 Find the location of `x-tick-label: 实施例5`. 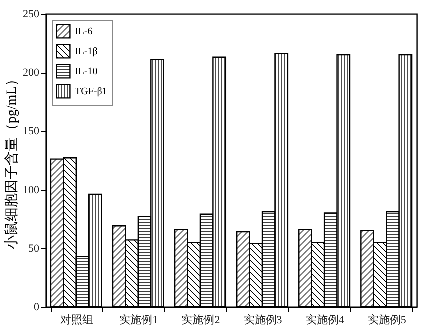

x-tick-label: 实施例5 is located at coordinates (387, 320).